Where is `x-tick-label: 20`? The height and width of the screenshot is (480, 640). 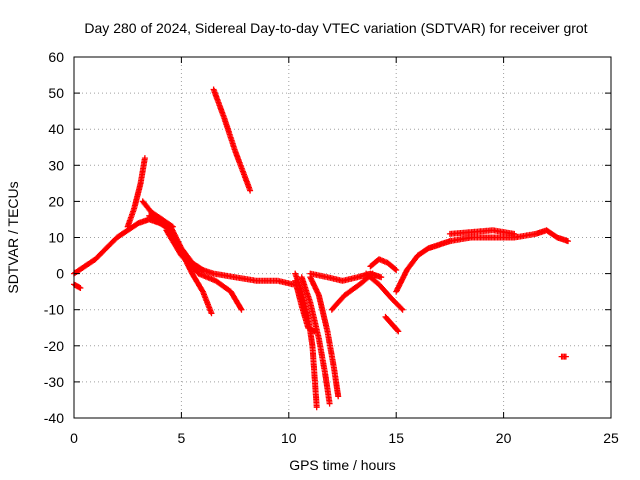 x-tick-label: 20 is located at coordinates (504, 438).